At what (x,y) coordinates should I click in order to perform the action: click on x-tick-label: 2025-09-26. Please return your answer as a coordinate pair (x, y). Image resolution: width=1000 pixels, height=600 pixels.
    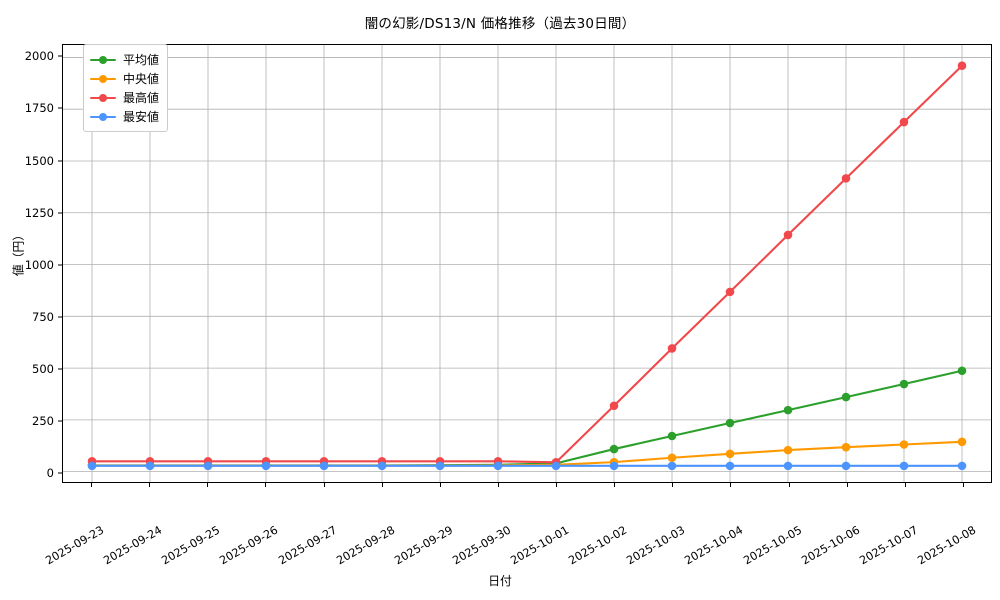
    Looking at the image, I should click on (249, 545).